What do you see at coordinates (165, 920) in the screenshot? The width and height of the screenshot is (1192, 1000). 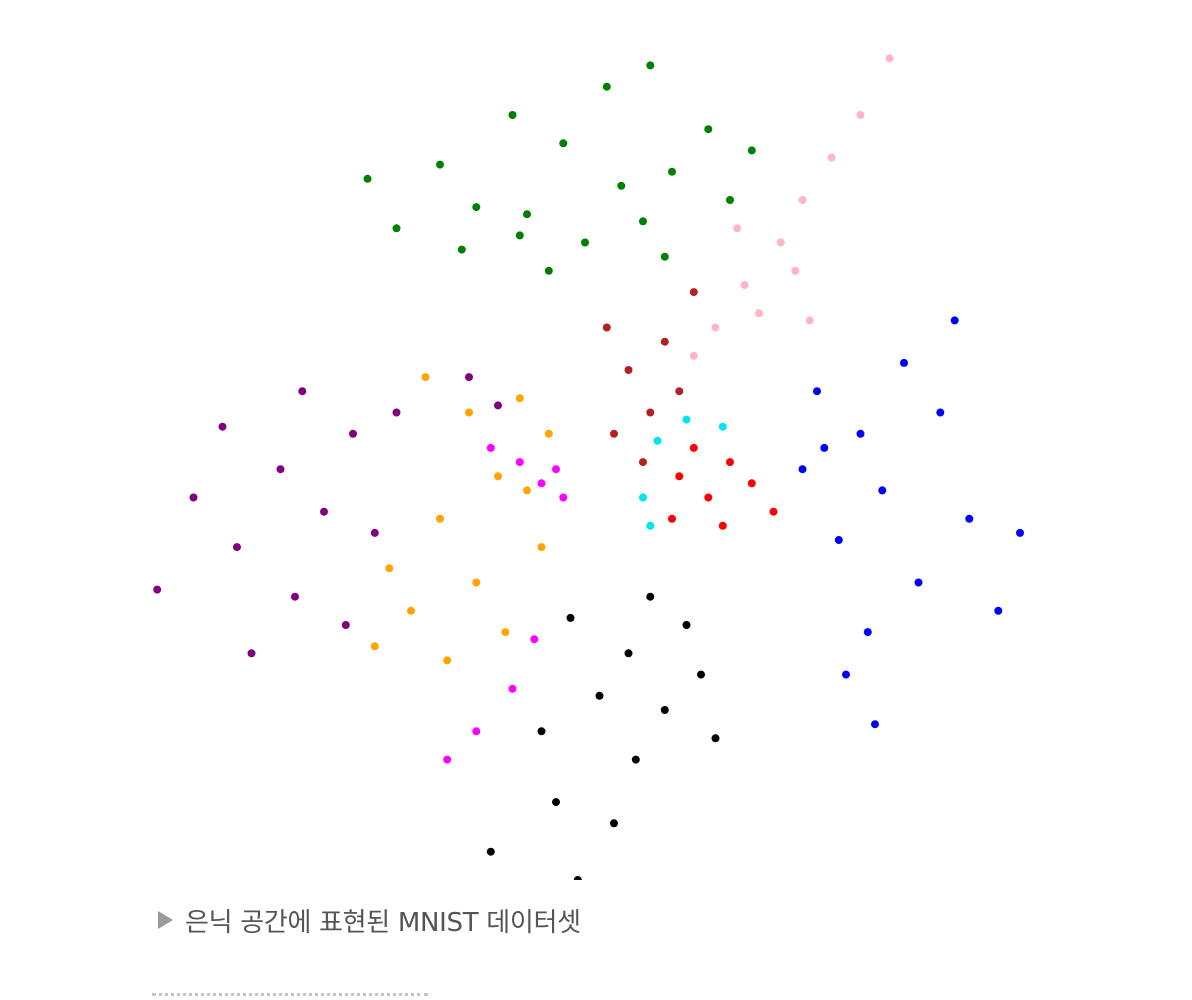 I see `triangle-right-icon` at bounding box center [165, 920].